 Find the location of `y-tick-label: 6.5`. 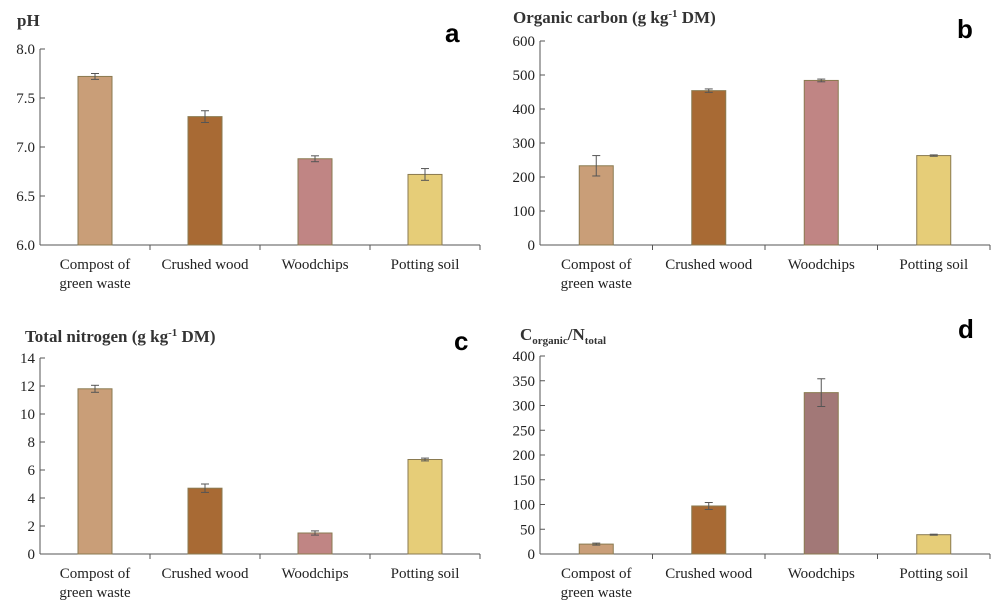

y-tick-label: 6.5 is located at coordinates (25, 197).